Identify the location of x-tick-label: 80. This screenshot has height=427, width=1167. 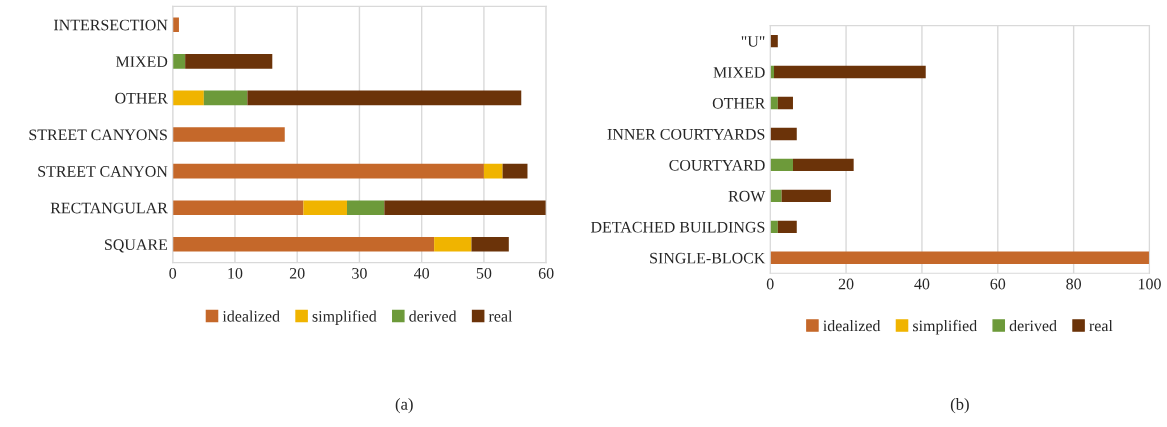
(1074, 284).